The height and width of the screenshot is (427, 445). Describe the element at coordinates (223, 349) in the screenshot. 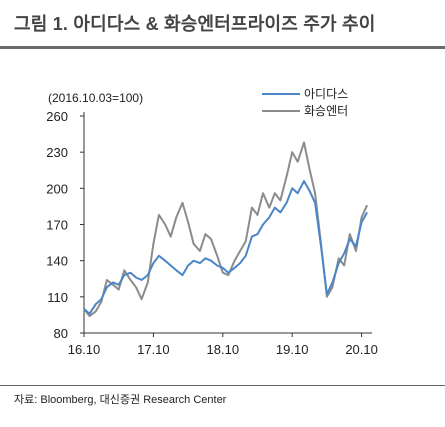

I see `x-tick-label: 18.10` at that location.